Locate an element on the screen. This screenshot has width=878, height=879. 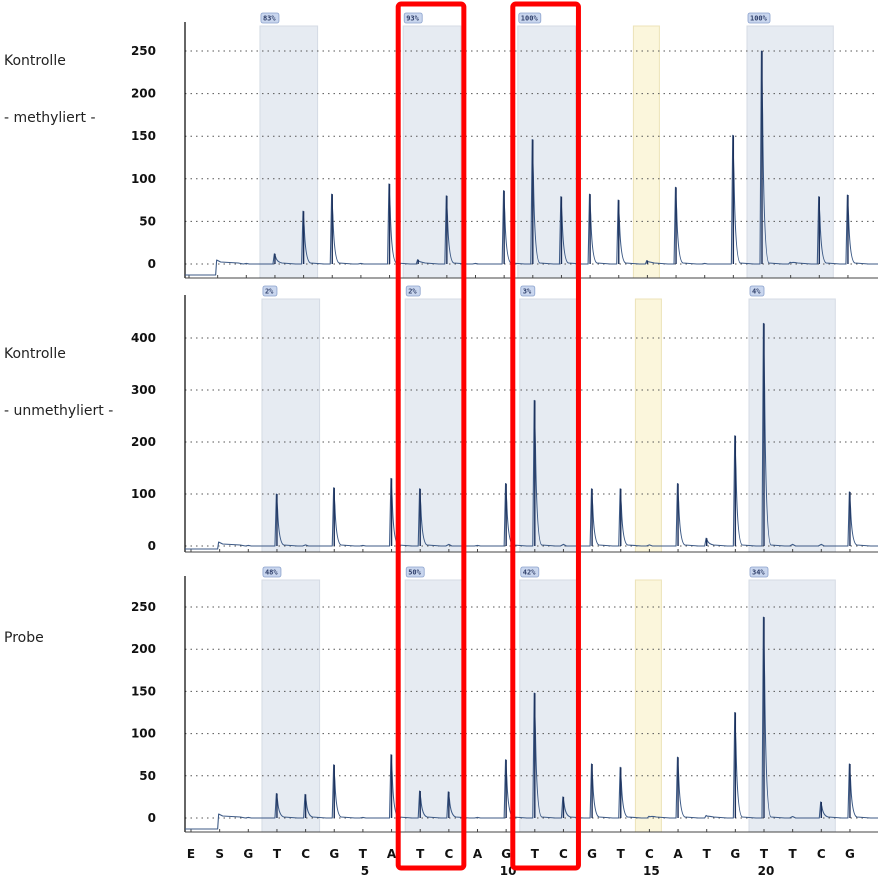
y-tick-label: 400 is located at coordinates (143, 338).